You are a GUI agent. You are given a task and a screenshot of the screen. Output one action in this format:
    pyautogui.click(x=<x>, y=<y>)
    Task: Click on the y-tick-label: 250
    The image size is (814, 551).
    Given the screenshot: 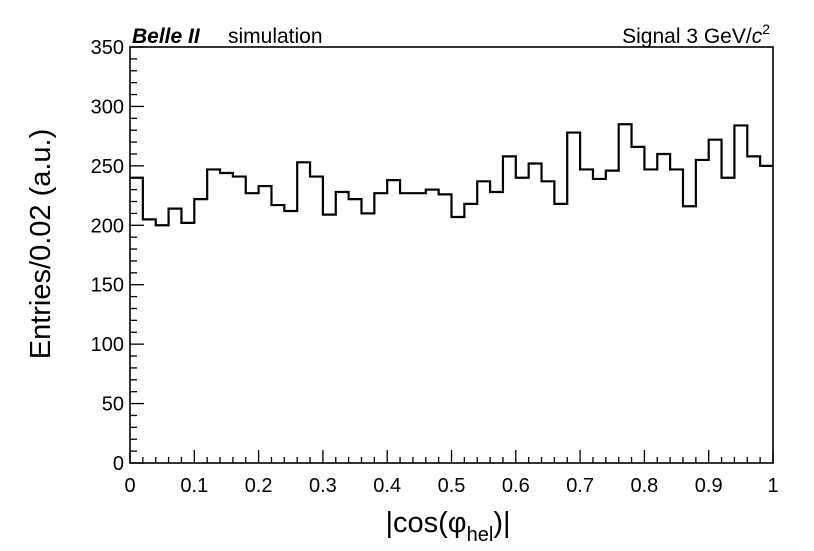 What is the action you would take?
    pyautogui.click(x=107, y=167)
    